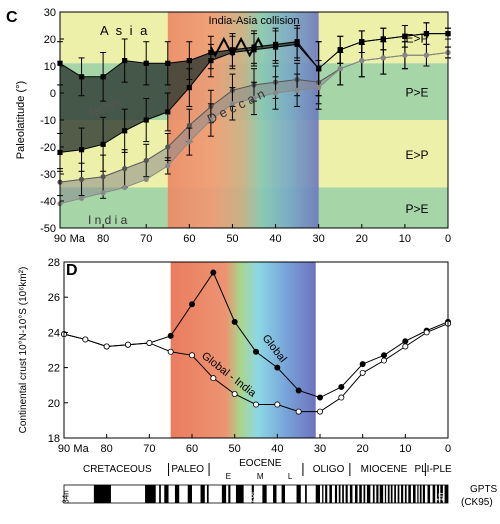 This screenshot has width=500, height=524. I want to click on region-label: I n d i a, so click(108, 220).